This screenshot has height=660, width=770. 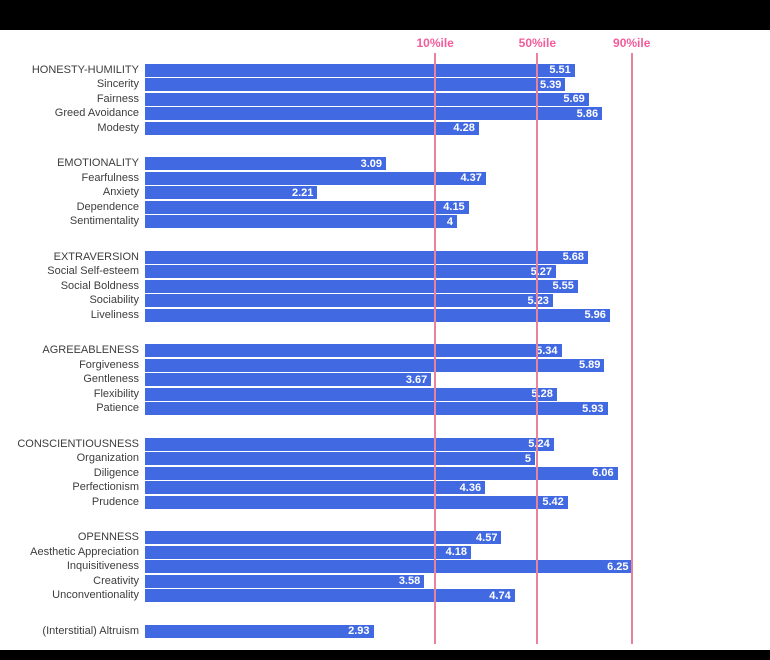 I want to click on row-label: Inquisitiveness, so click(x=102, y=566).